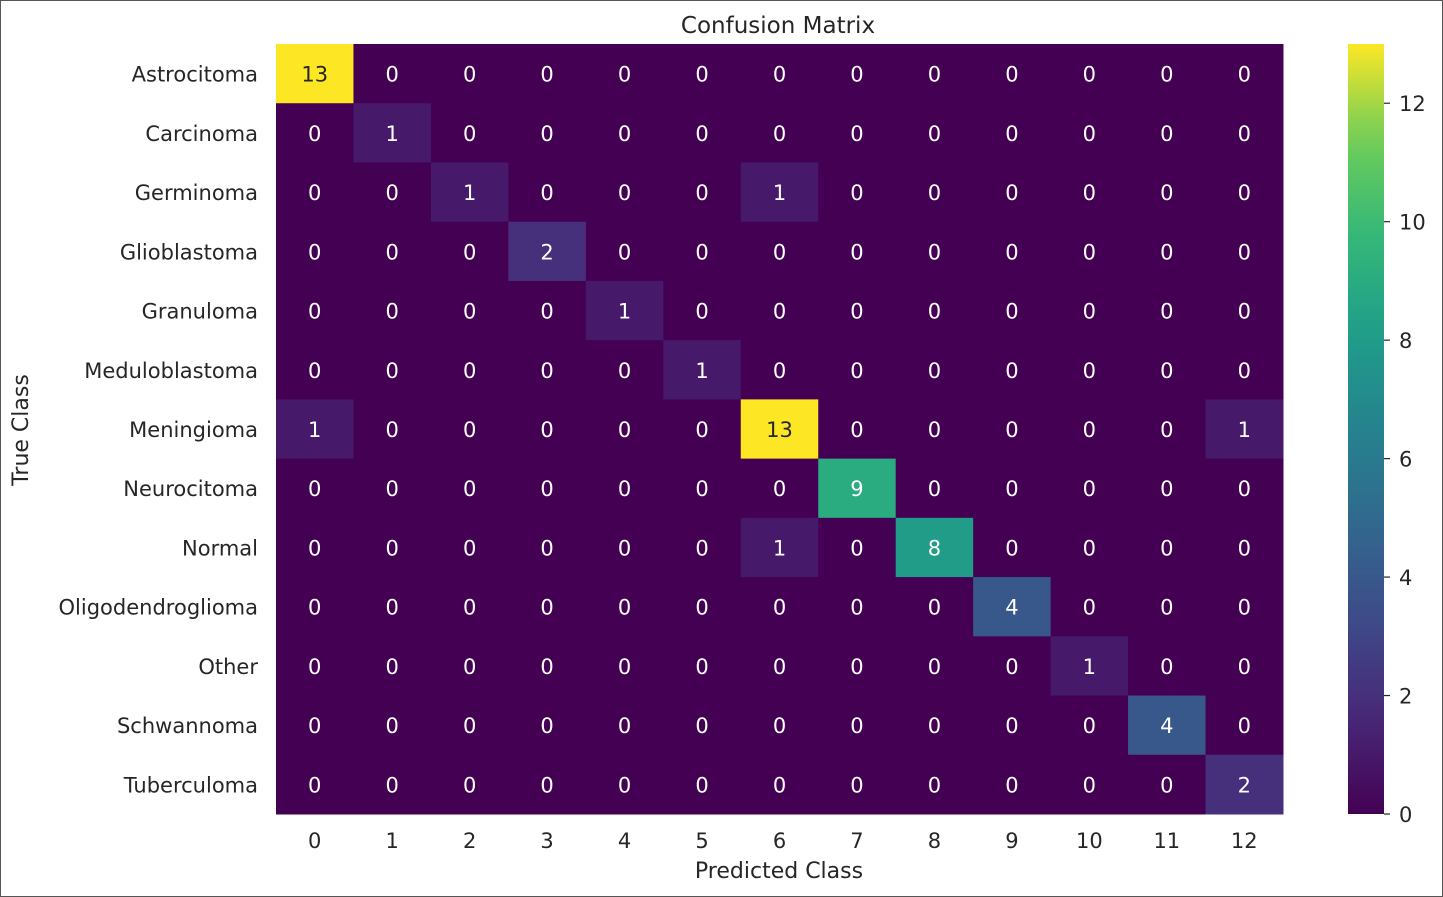  I want to click on x-tick-label: 8, so click(934, 841).